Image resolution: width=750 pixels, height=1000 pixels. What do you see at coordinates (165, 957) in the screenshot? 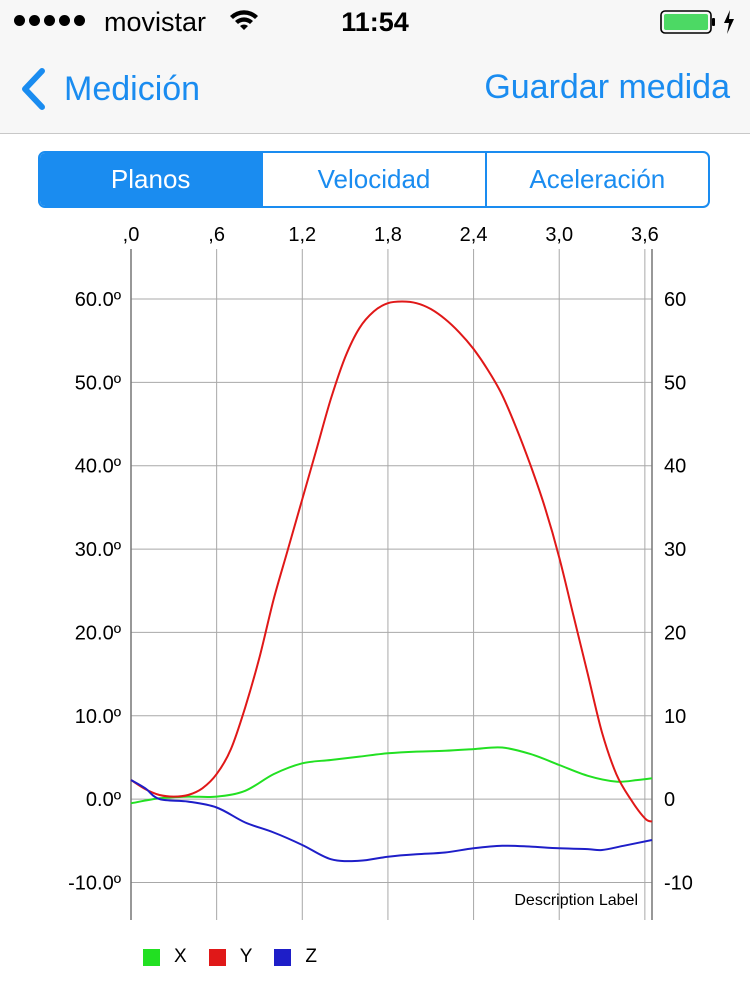
I see `legend-item-x: X` at bounding box center [165, 957].